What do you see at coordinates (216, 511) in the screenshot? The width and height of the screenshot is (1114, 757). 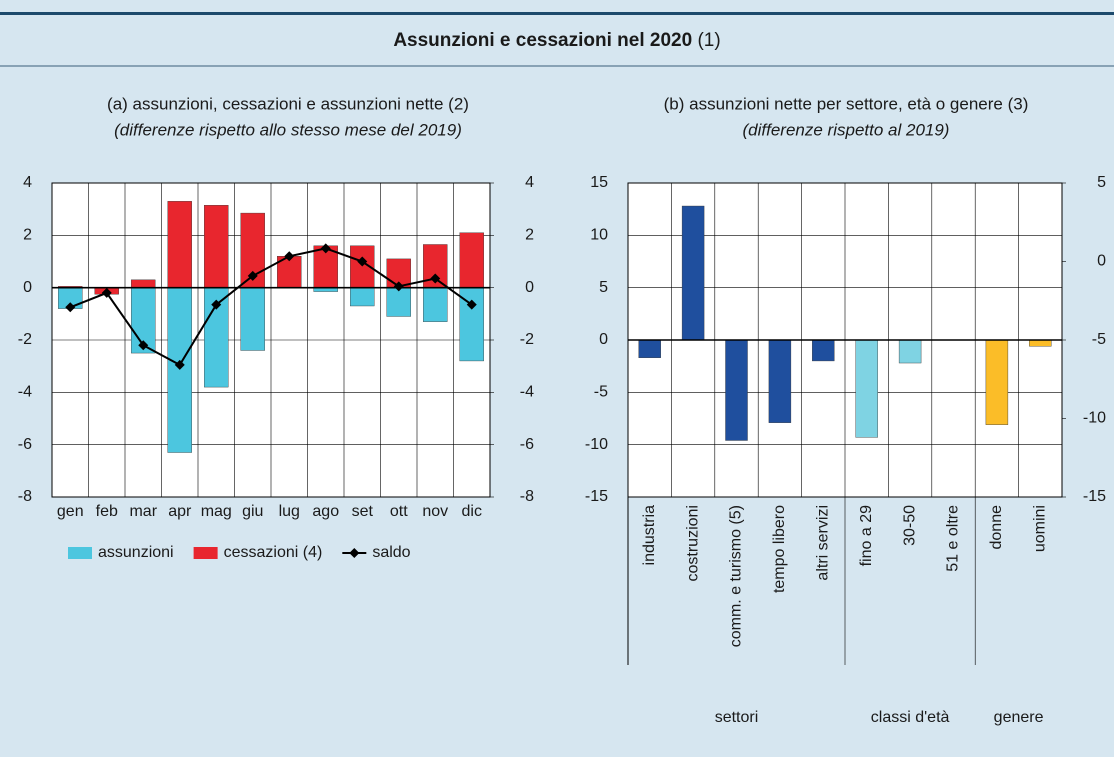 I see `x-tick-label: mag` at bounding box center [216, 511].